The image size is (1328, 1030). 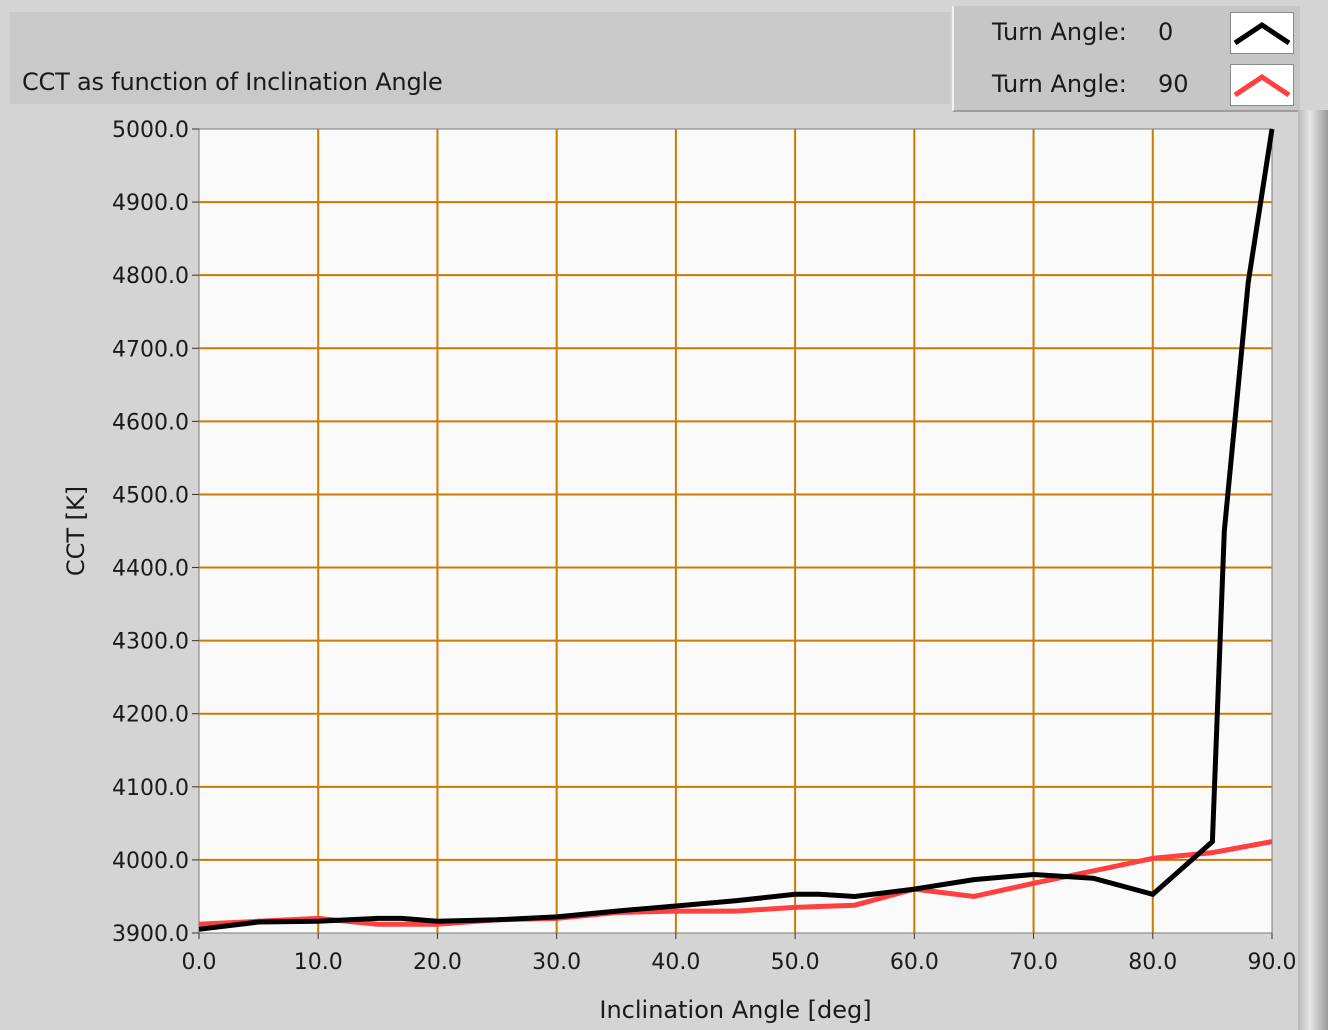 I want to click on y-tick-label: 4600.0, so click(x=150, y=422).